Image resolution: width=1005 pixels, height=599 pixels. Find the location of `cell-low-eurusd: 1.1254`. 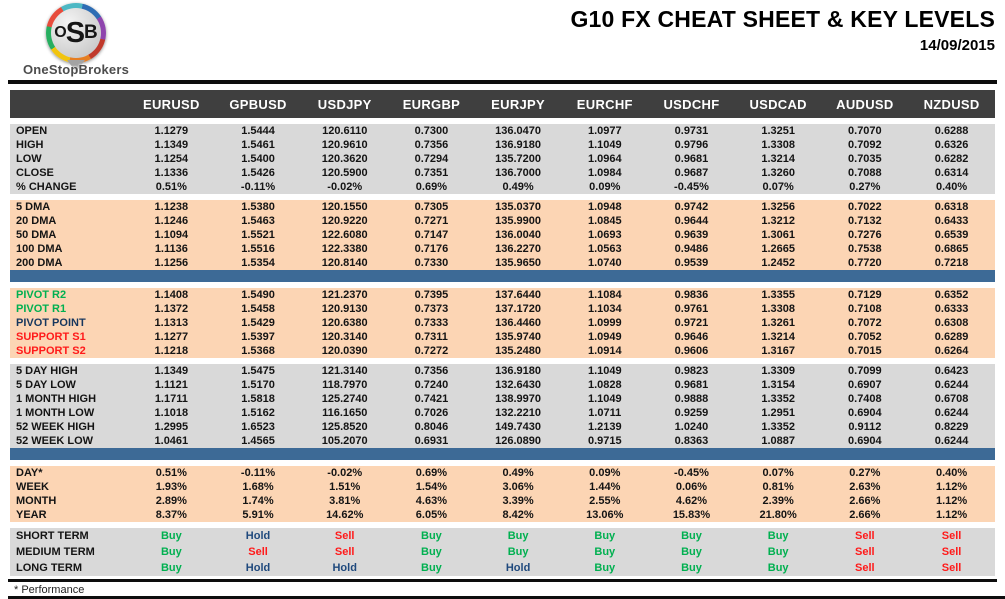

cell-low-eurusd: 1.1254 is located at coordinates (171, 159).